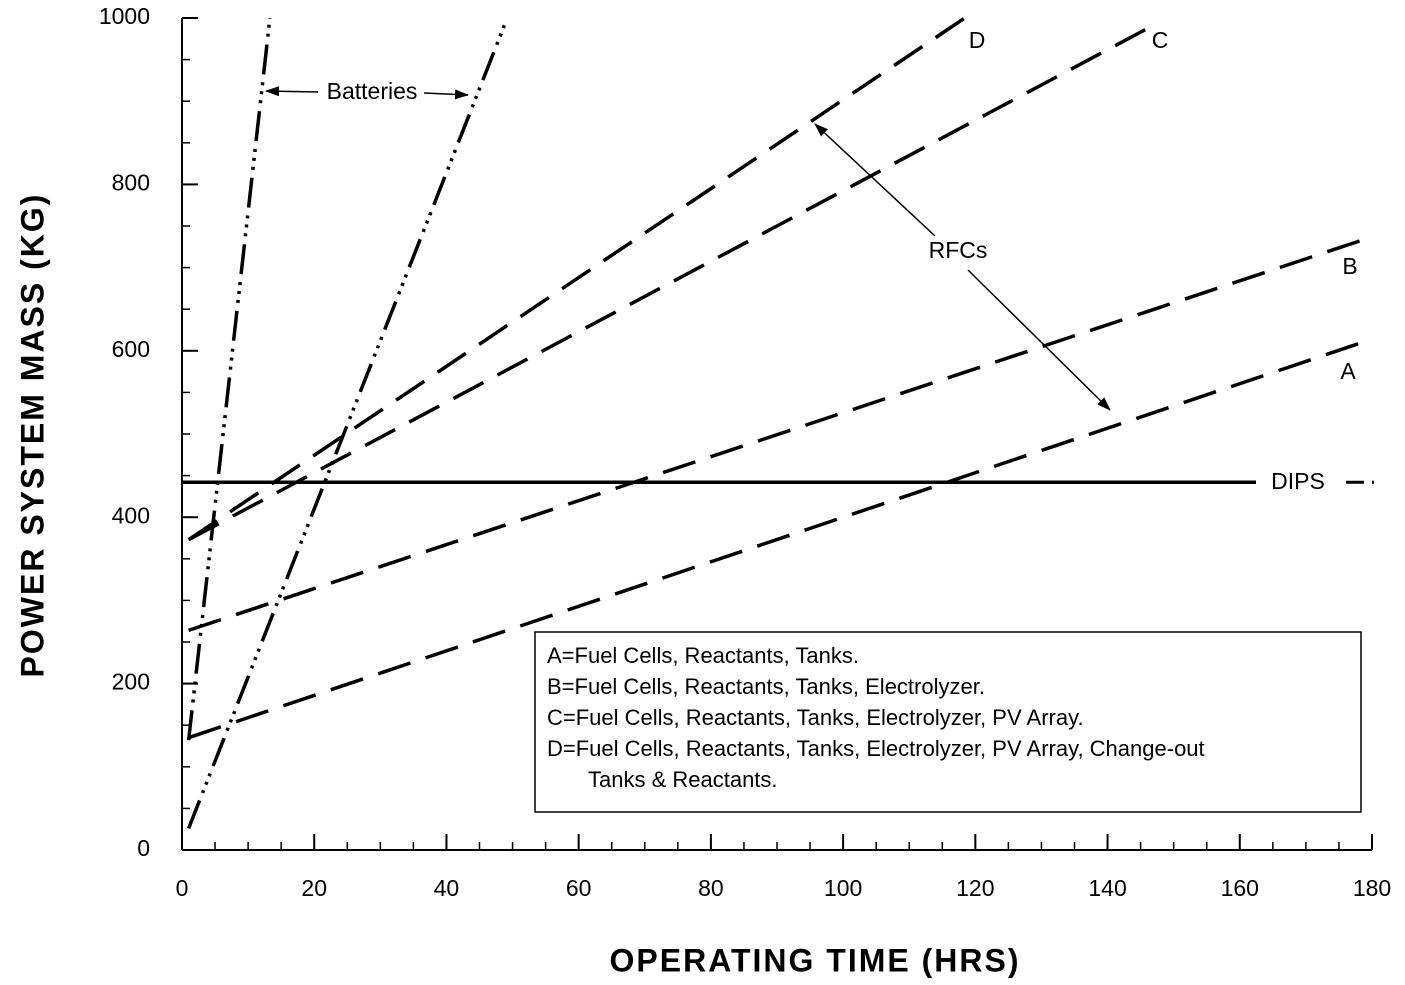 This screenshot has width=1405, height=985. I want to click on series-label: C, so click(1160, 40).